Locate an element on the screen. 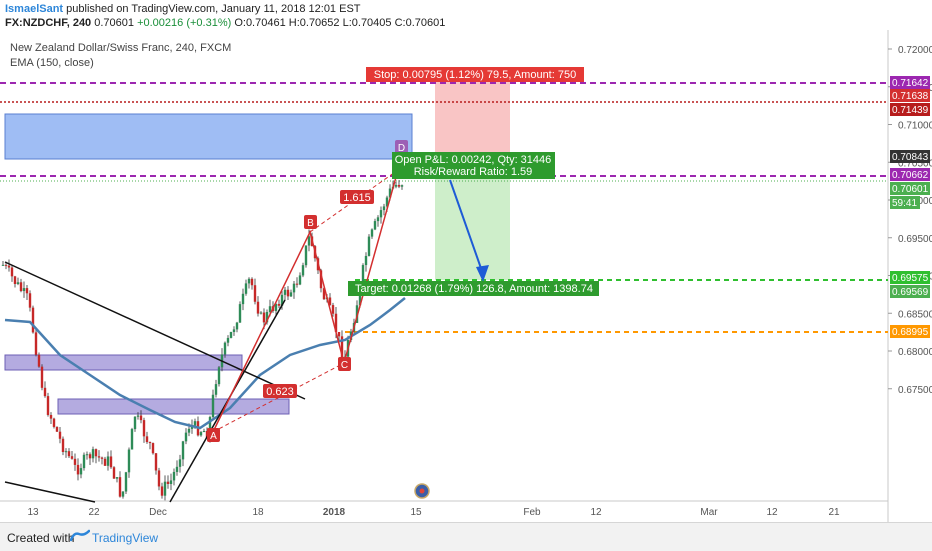  event-flag-dot is located at coordinates (422, 491).